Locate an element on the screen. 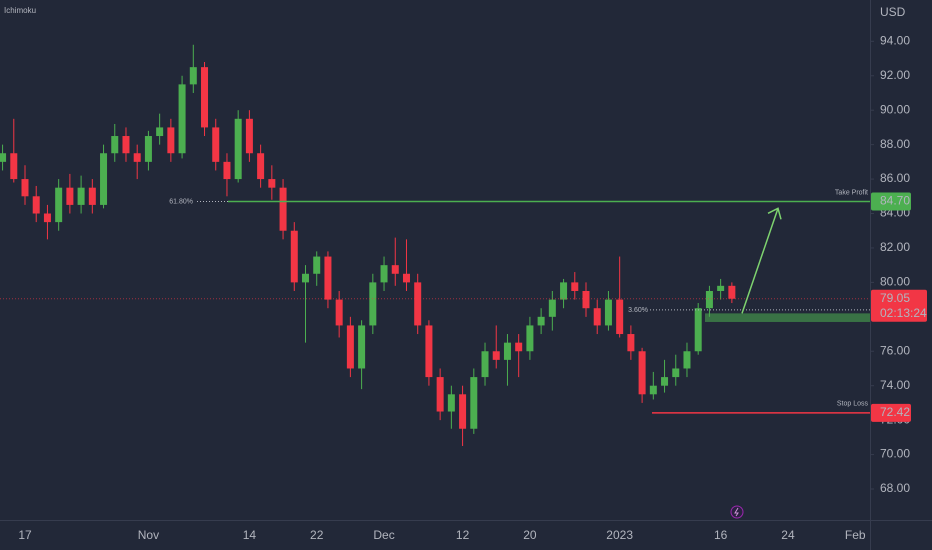  y-tick-label: 68.00 is located at coordinates (895, 488).